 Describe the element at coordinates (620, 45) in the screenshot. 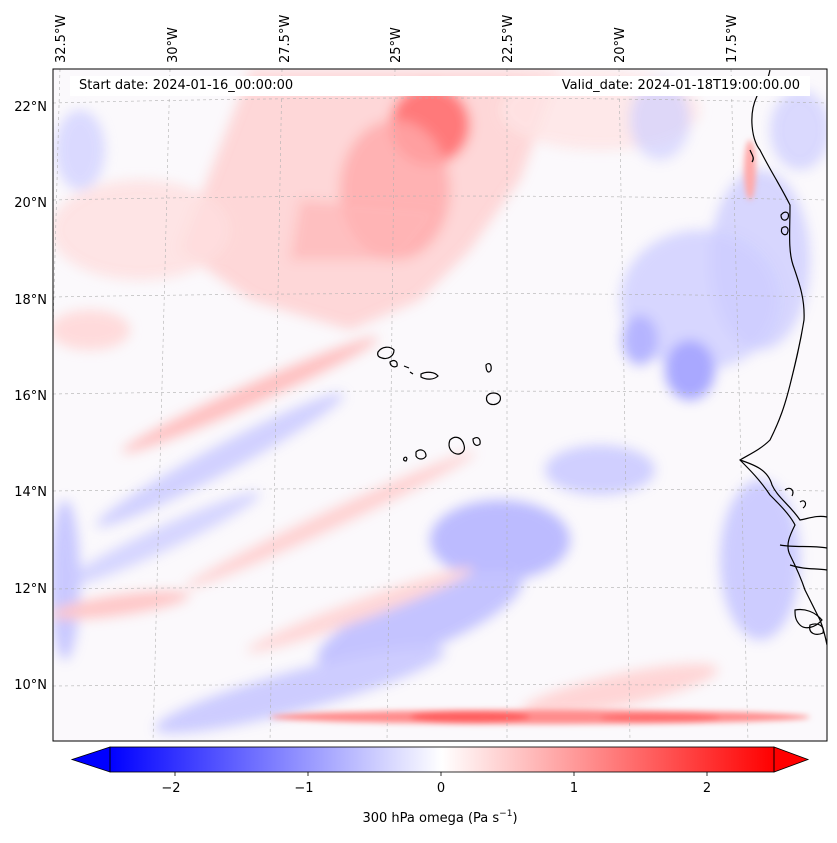

I see `lon-label-20w: 20°W` at that location.